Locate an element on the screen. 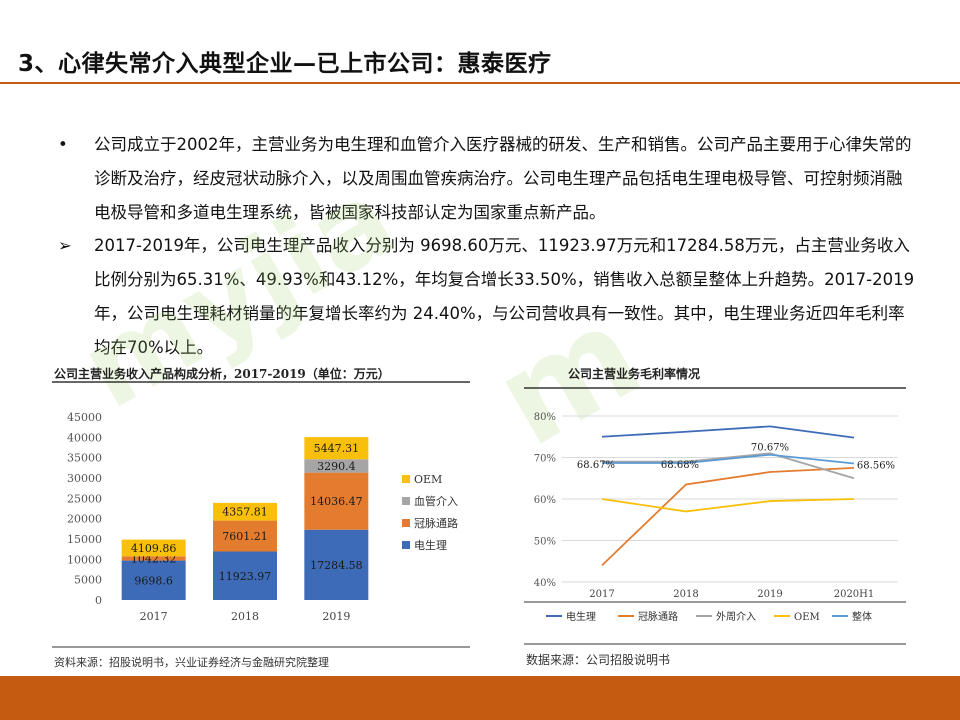 This screenshot has width=960, height=720. y-tick-label: 35000 is located at coordinates (84, 458).